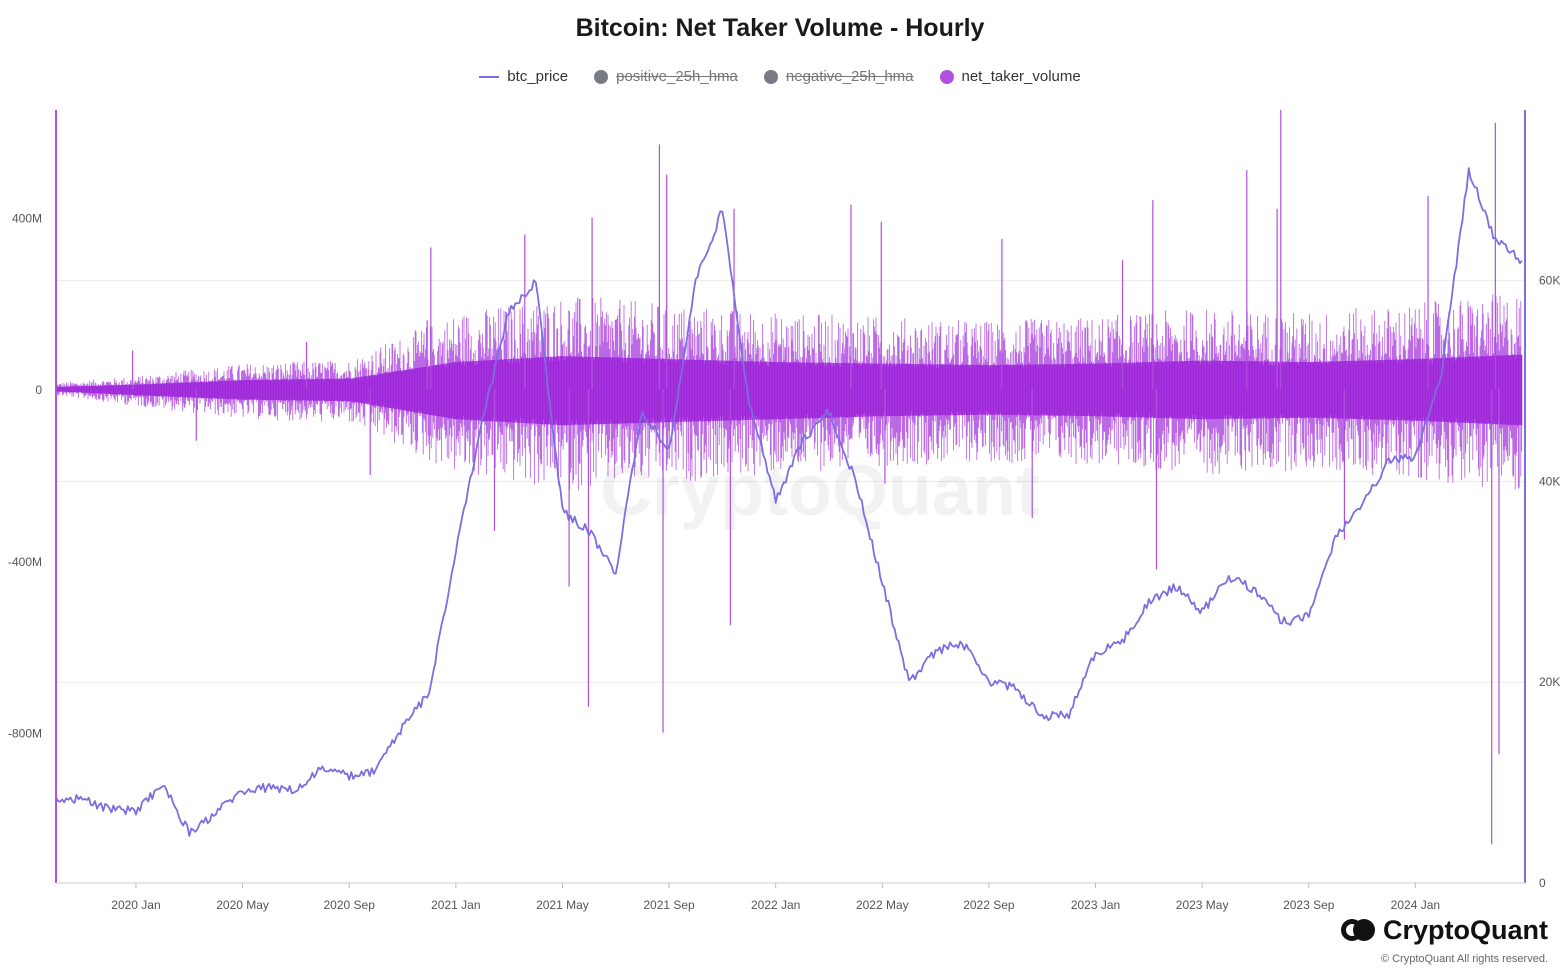 This screenshot has height=972, width=1560. I want to click on legend-label: negative_25h_hma, so click(849, 76).